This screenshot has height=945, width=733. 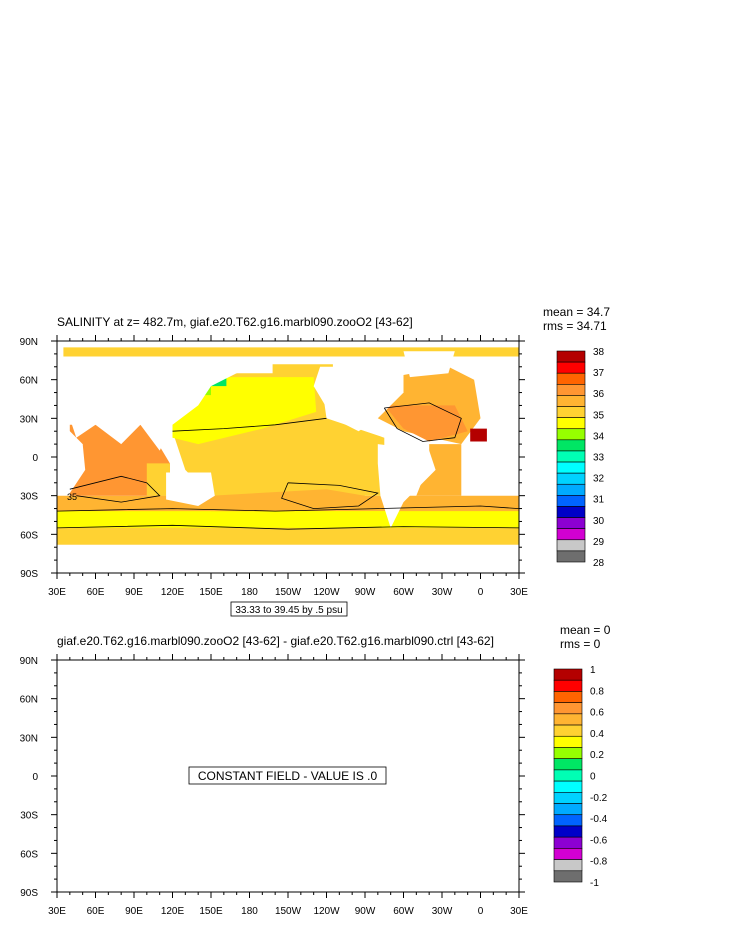 What do you see at coordinates (599, 352) in the screenshot?
I see `colorbar-label: 38` at bounding box center [599, 352].